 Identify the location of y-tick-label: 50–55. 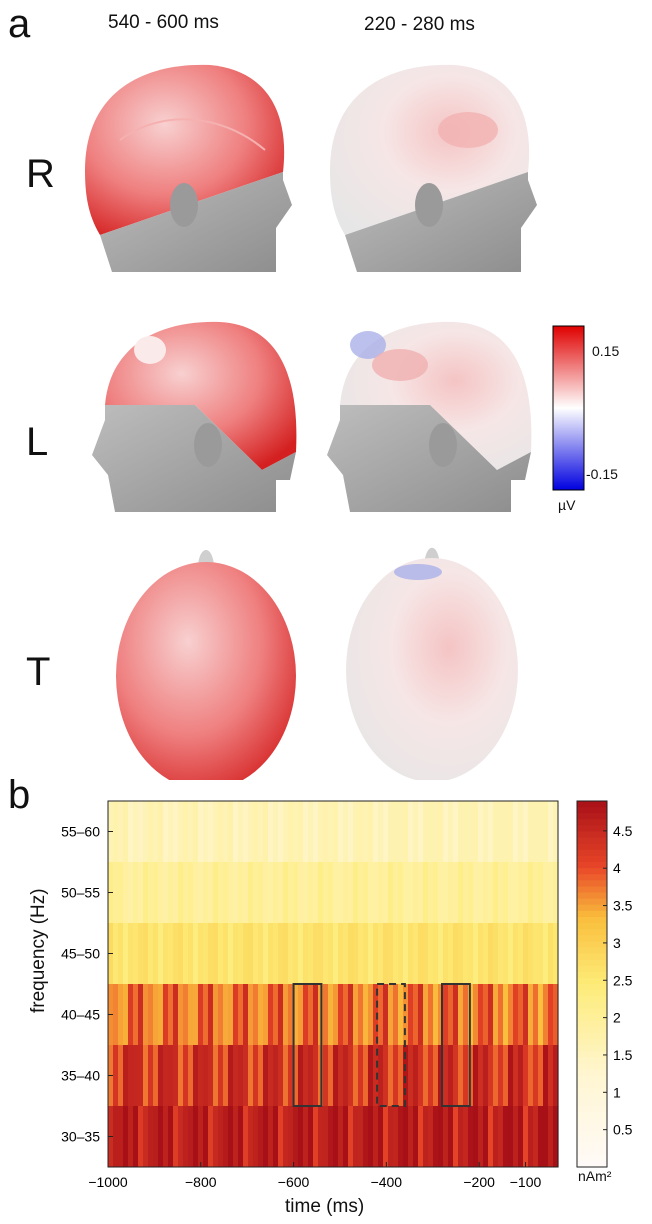
(80, 893).